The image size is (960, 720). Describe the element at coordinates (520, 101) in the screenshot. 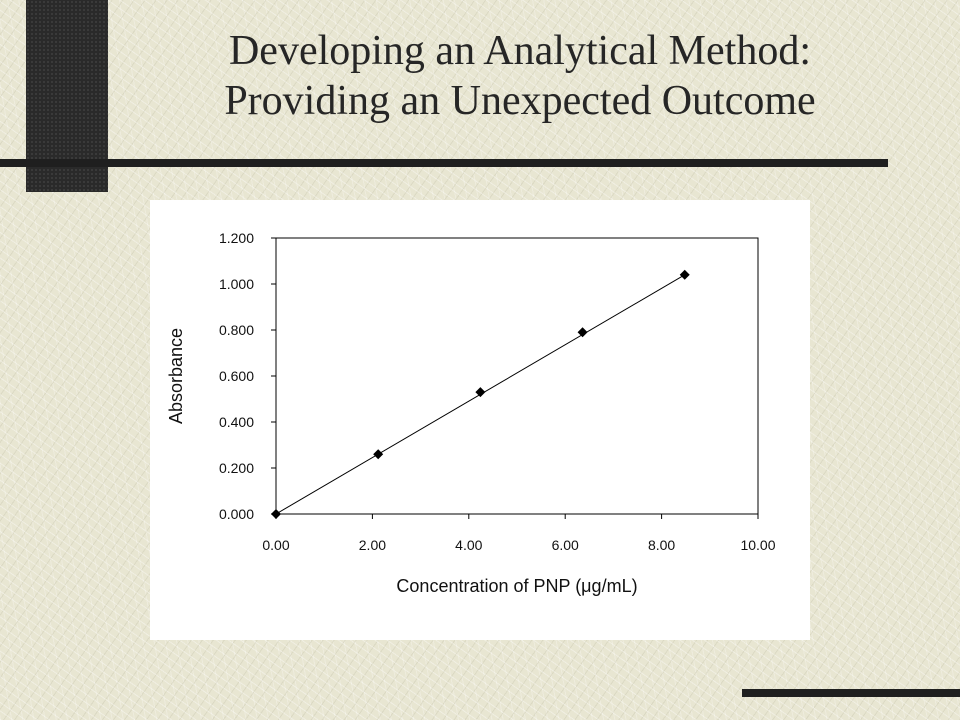

I see `slide-title-line-2: Providing an Unexpected Outcome` at that location.